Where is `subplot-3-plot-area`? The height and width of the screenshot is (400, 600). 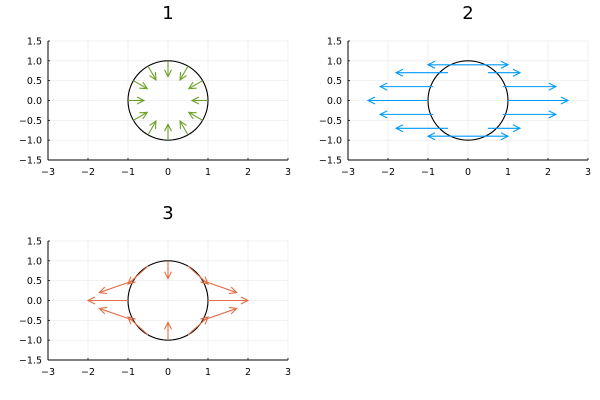 subplot-3-plot-area is located at coordinates (168, 300).